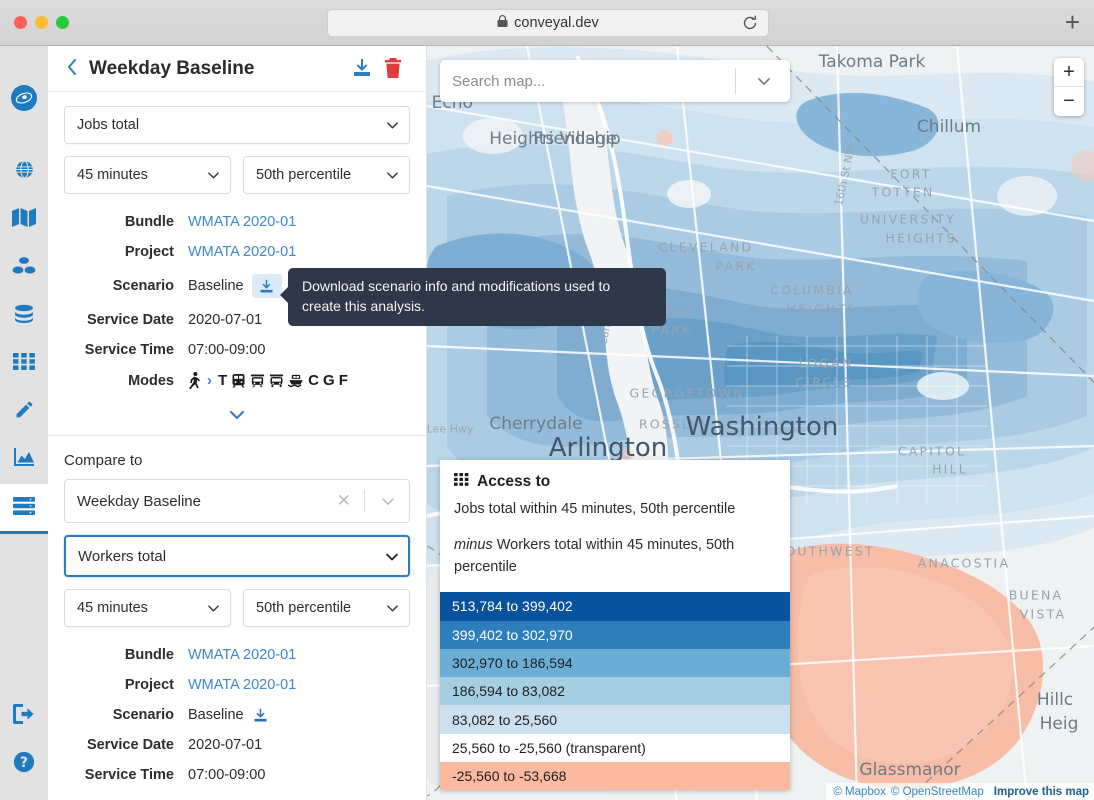 Image resolution: width=1094 pixels, height=800 pixels. What do you see at coordinates (71, 69) in the screenshot?
I see `chevron-left-icon` at bounding box center [71, 69].